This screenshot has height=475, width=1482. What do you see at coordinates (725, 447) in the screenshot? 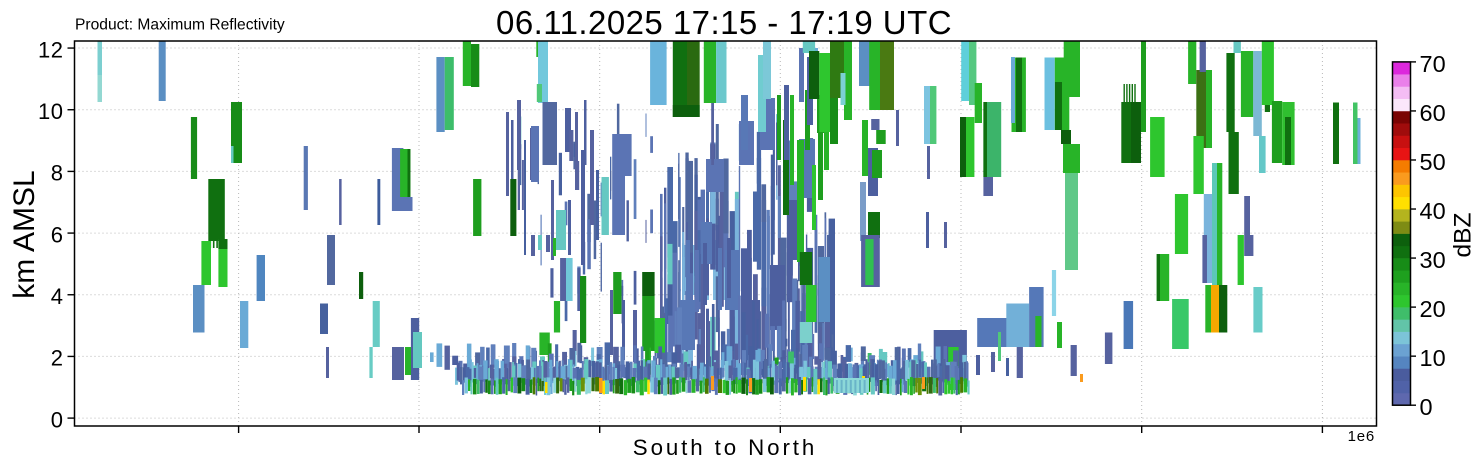
I see `svg-text: South to North` at bounding box center [725, 447].